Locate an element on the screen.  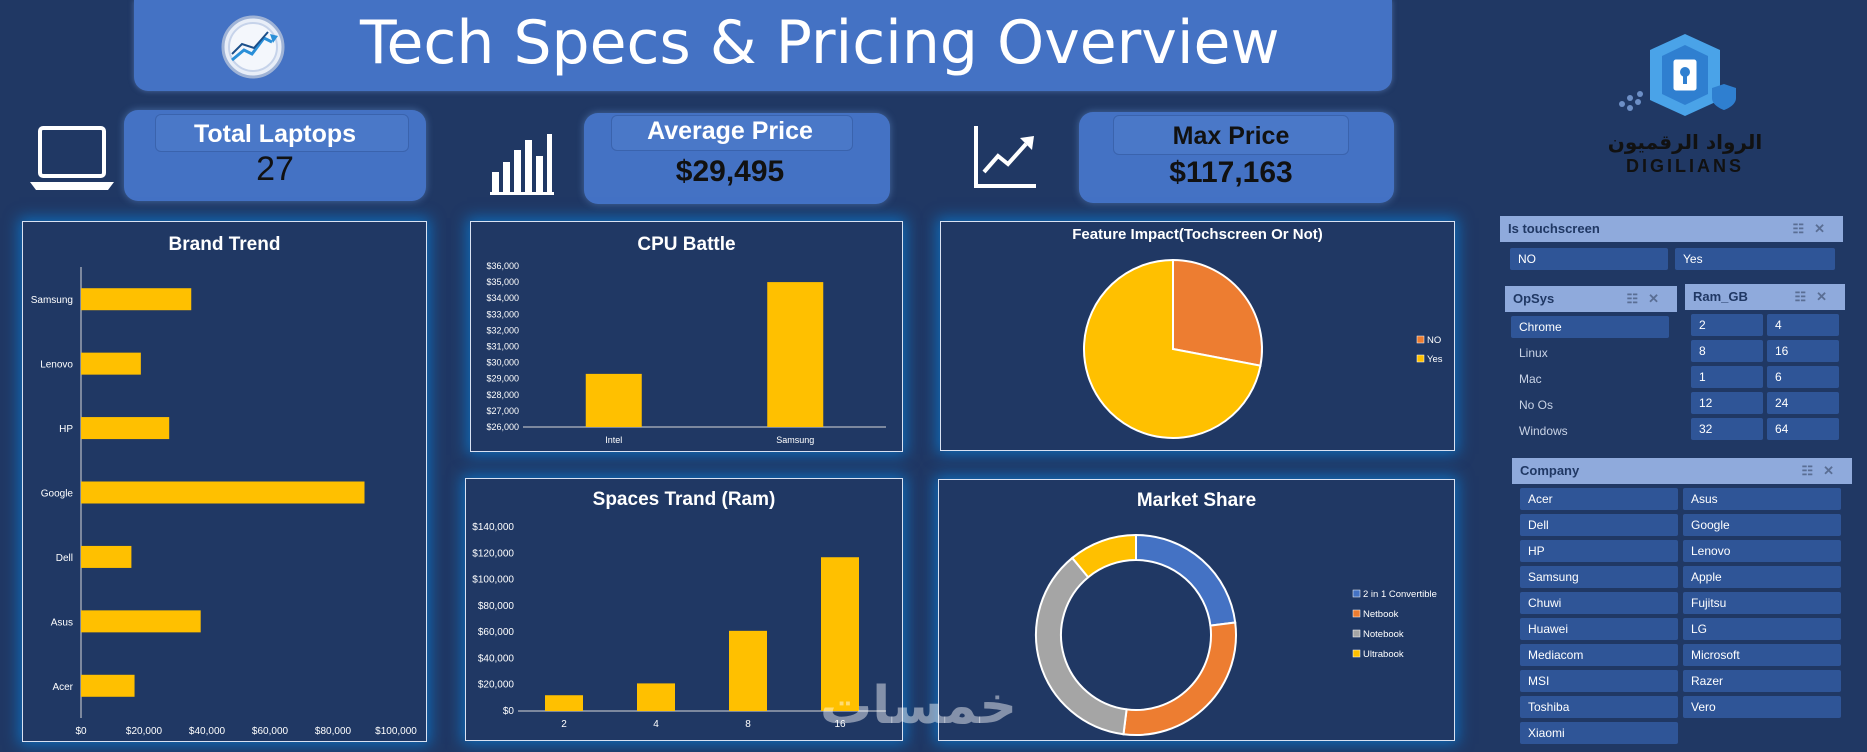
slicer-item: 64 is located at coordinates (1803, 429).